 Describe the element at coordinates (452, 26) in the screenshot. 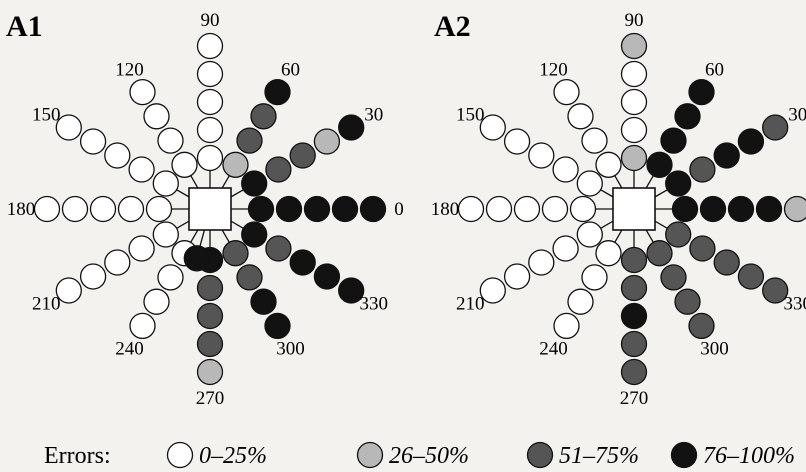

I see `panel-label-a2: A2` at that location.